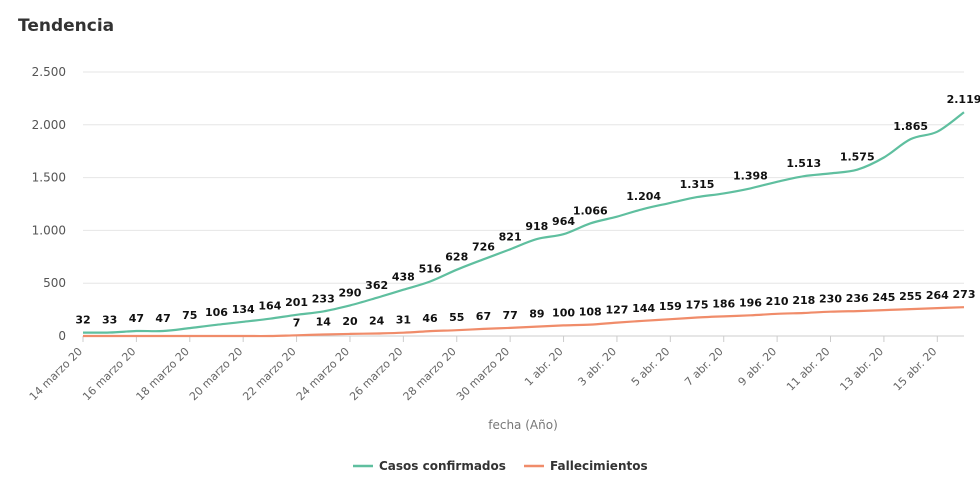  What do you see at coordinates (66, 26) in the screenshot?
I see `chart-title: Tendencia` at bounding box center [66, 26].